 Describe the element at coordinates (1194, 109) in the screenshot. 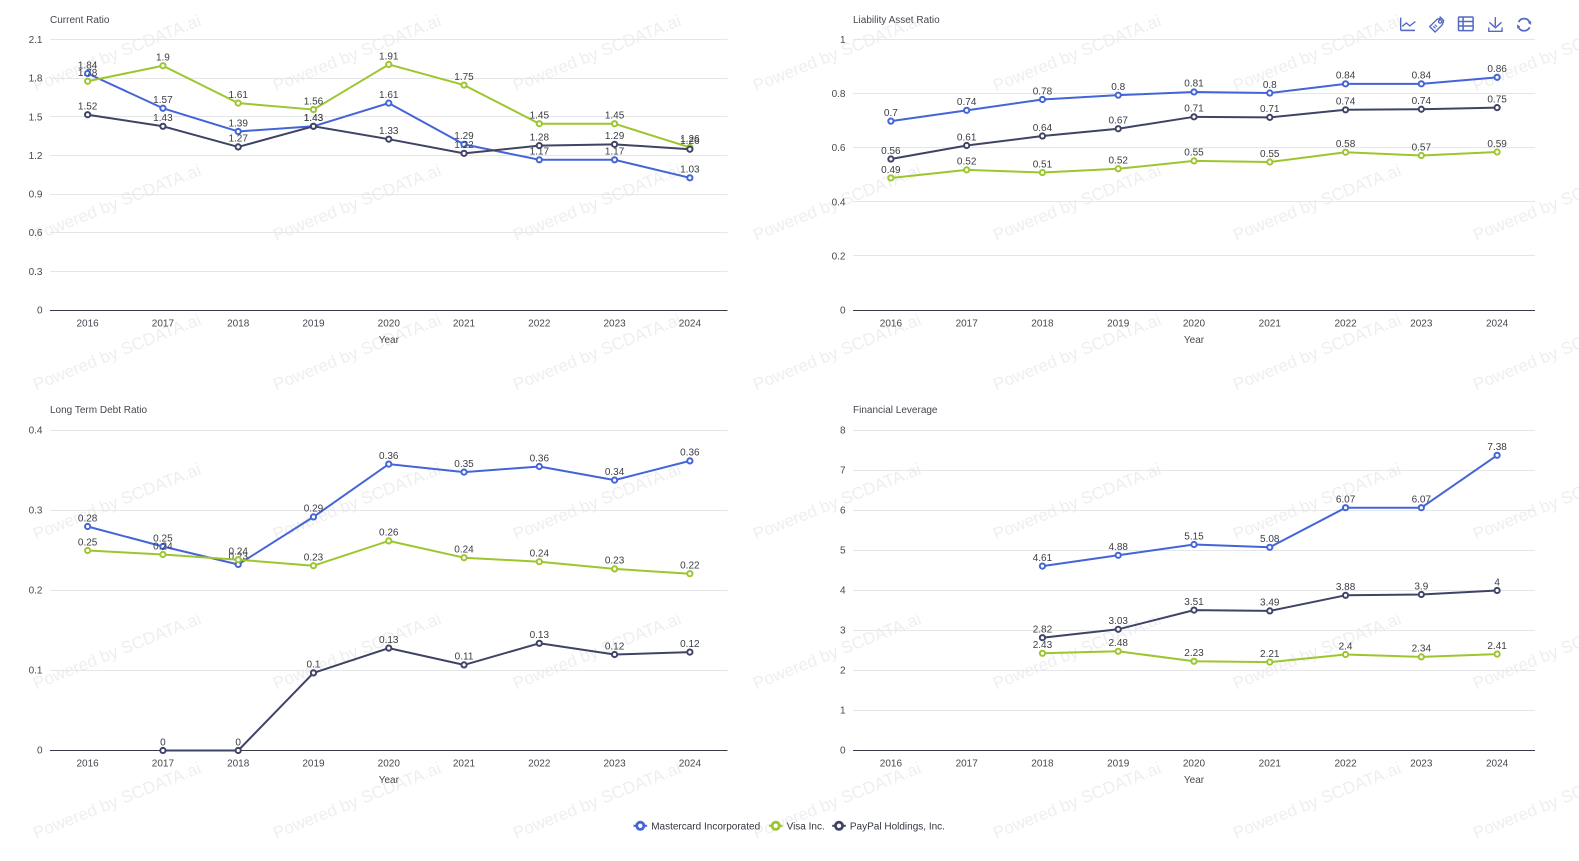

I see `svg-text: 0.71` at that location.